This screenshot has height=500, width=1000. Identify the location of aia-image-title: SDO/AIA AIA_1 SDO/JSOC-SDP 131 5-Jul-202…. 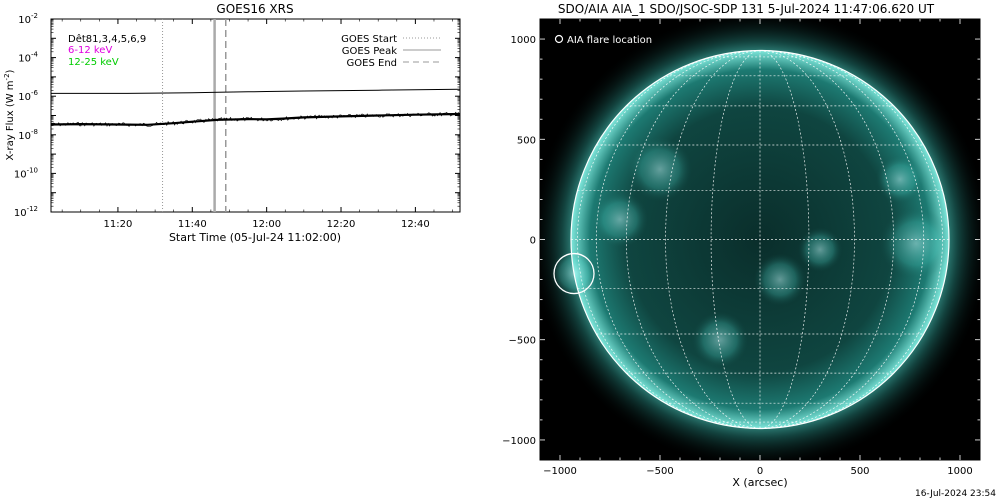
(746, 9).